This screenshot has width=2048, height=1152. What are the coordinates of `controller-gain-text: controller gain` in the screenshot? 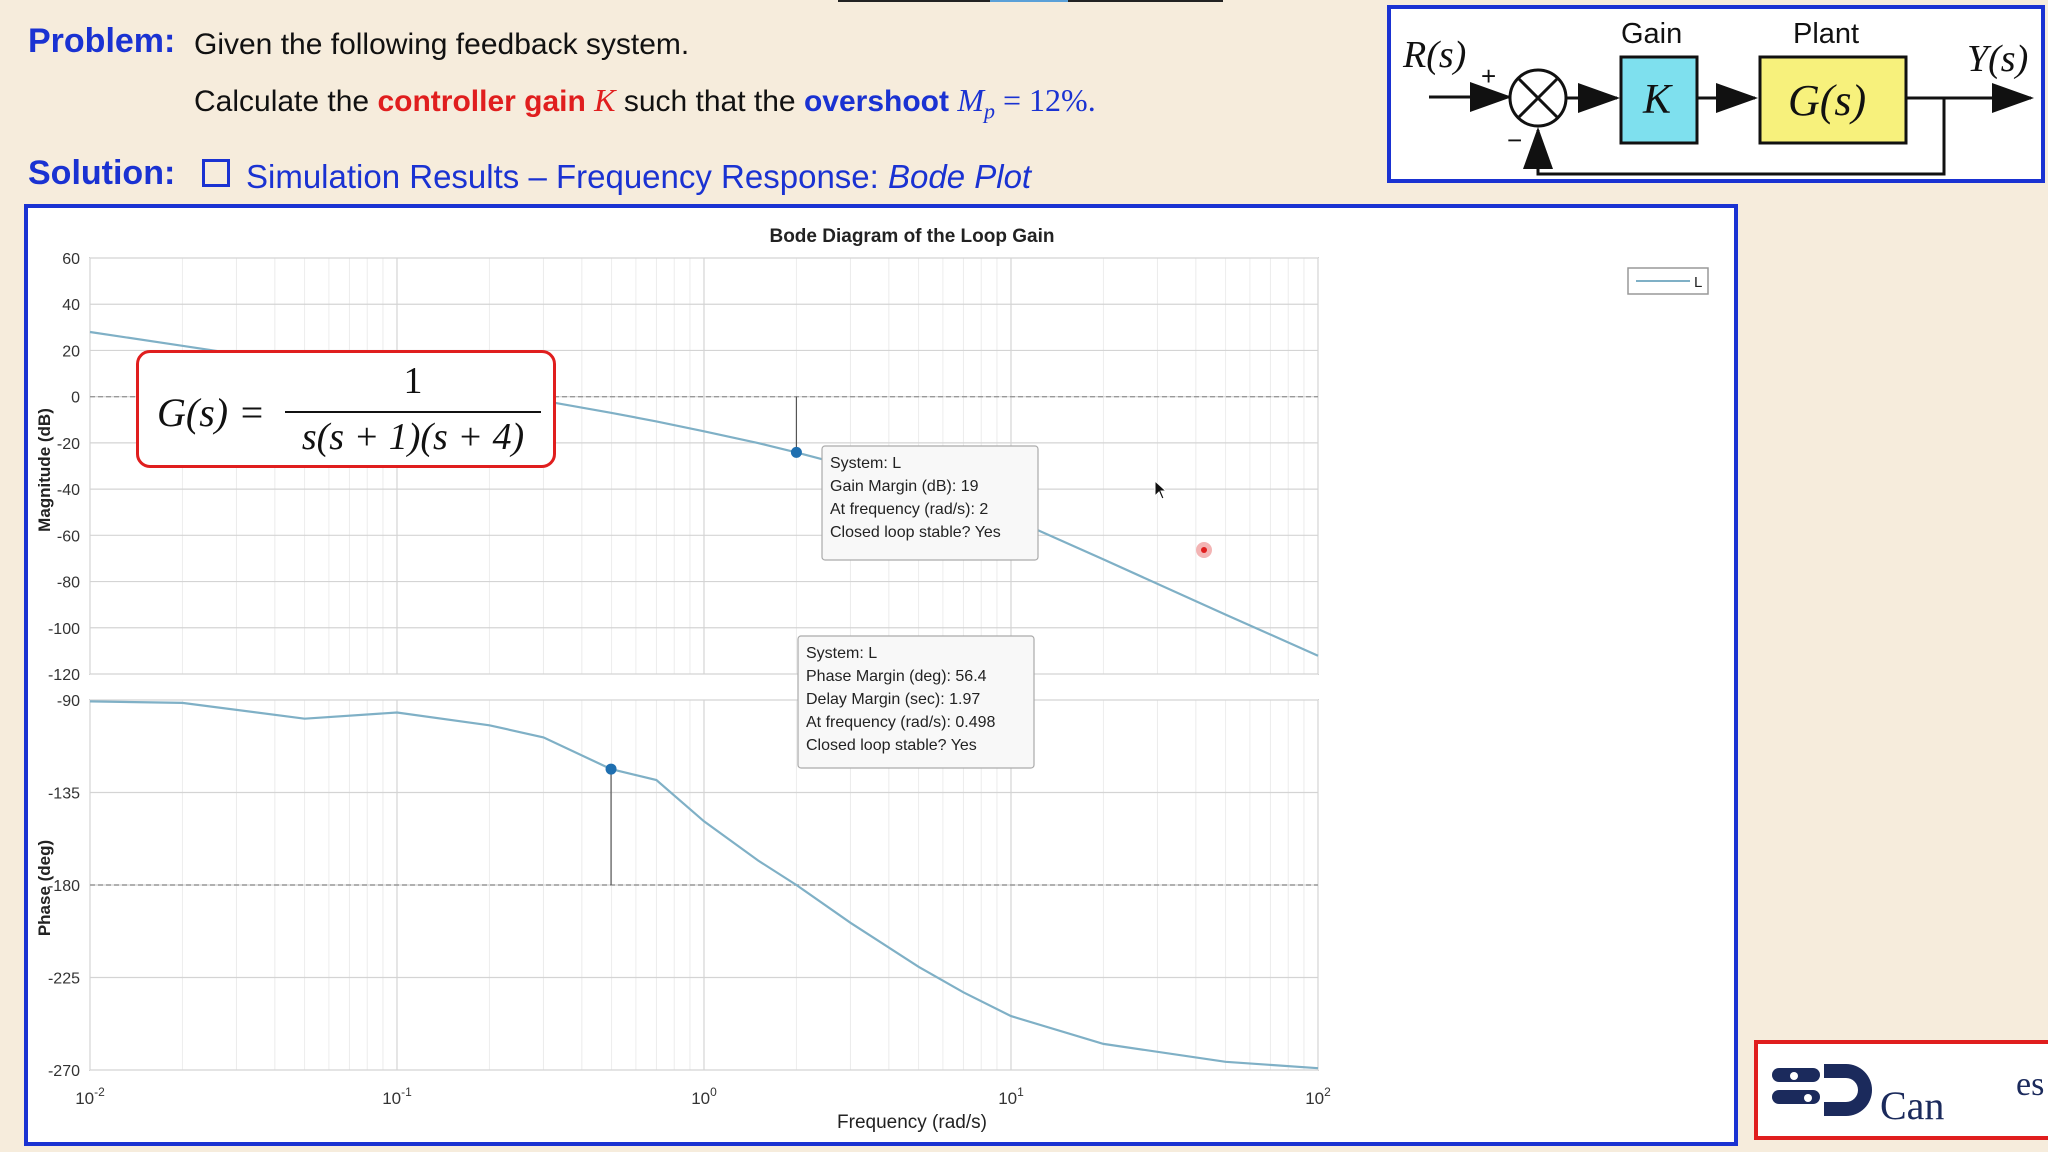 It's located at (481, 101).